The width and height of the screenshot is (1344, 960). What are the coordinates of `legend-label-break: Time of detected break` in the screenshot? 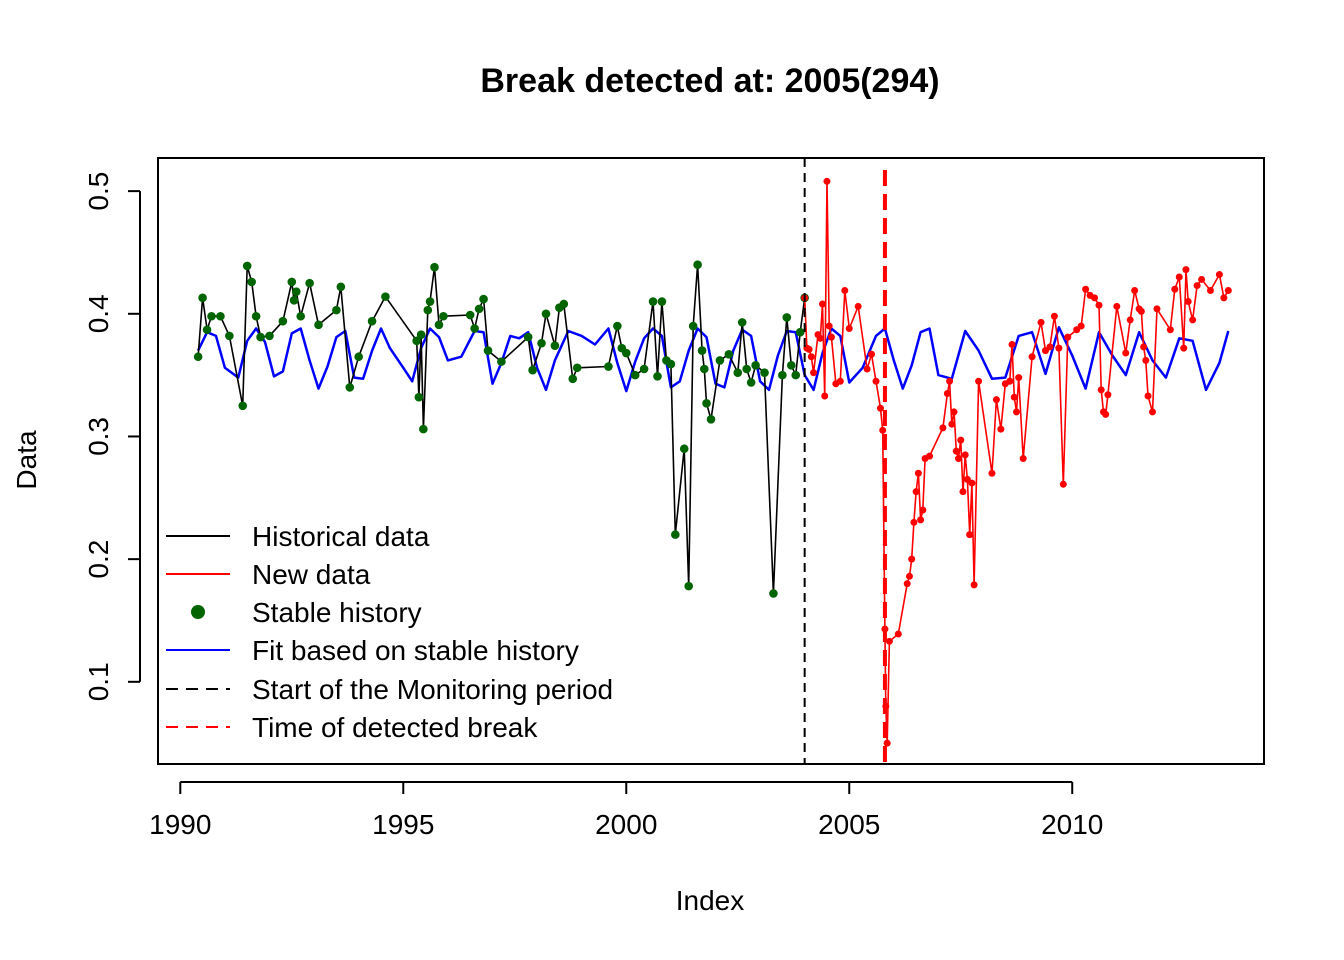 It's located at (395, 727).